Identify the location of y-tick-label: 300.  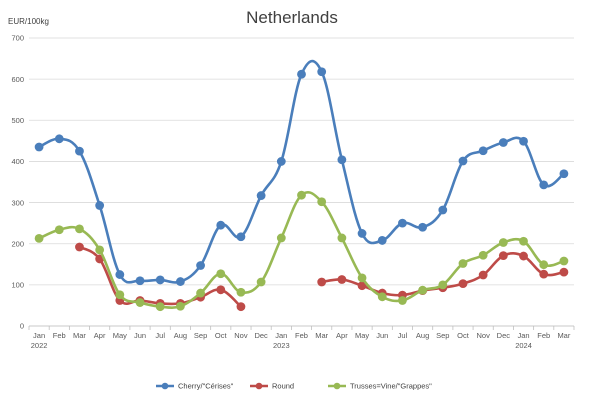
(17, 202).